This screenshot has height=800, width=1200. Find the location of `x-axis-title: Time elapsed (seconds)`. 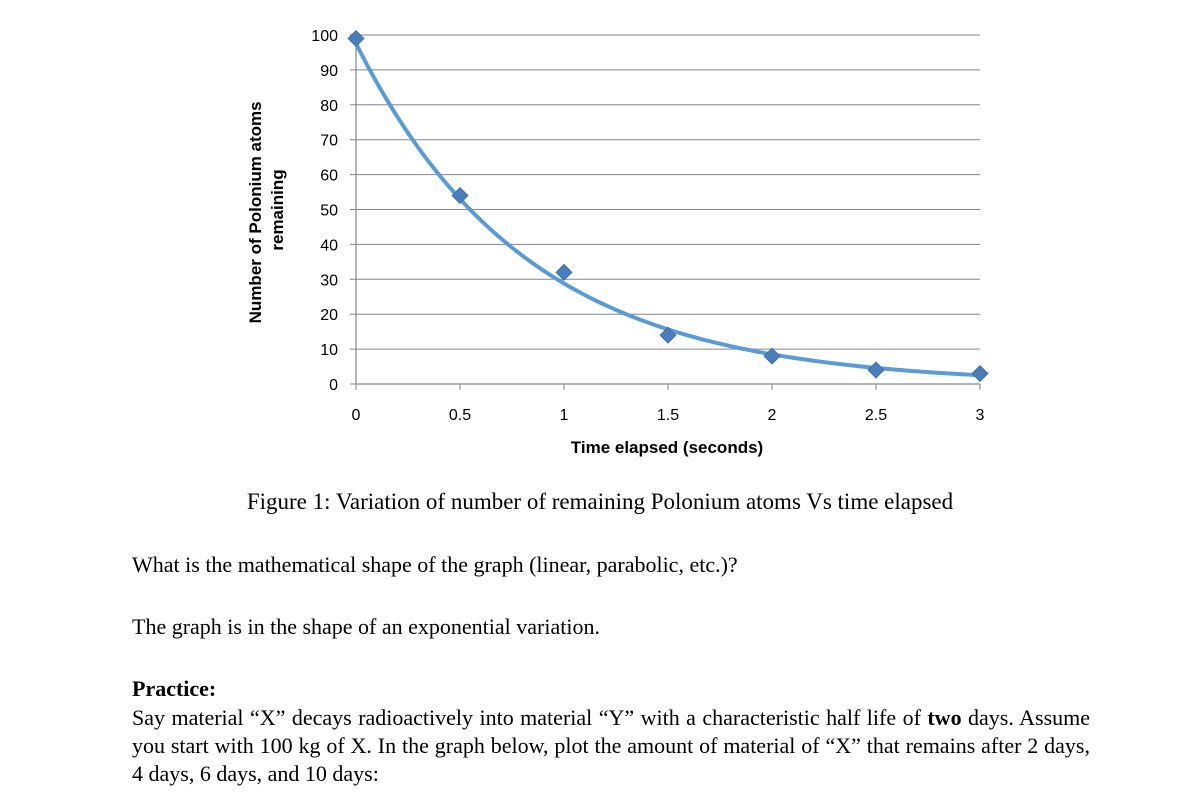

x-axis-title: Time elapsed (seconds) is located at coordinates (667, 447).